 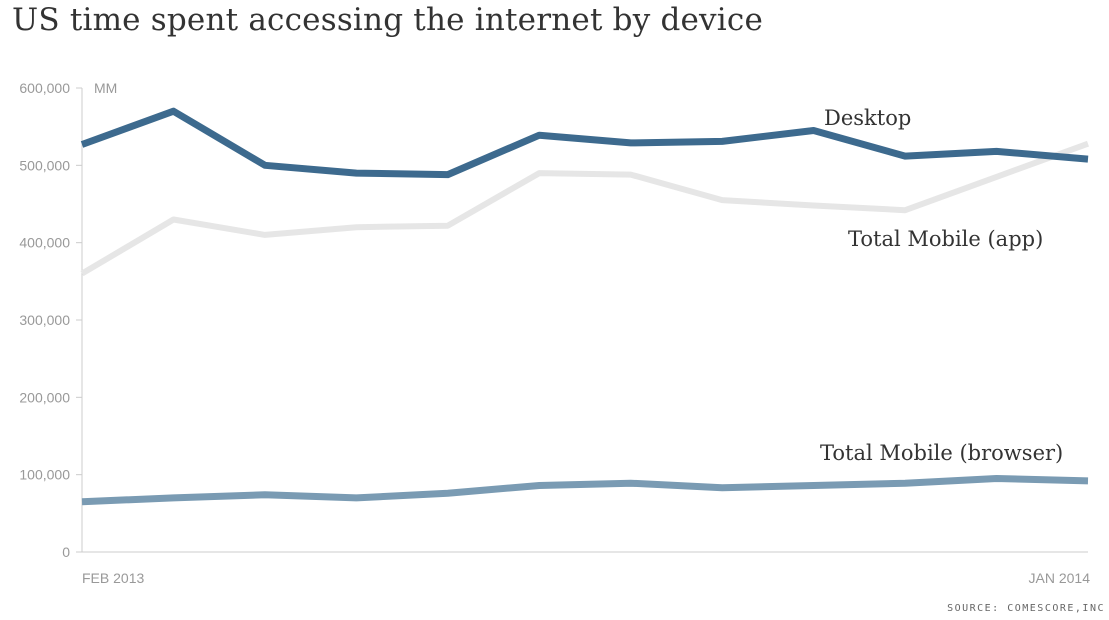 I want to click on x-tick-label: JAN 2014, so click(x=1060, y=578).